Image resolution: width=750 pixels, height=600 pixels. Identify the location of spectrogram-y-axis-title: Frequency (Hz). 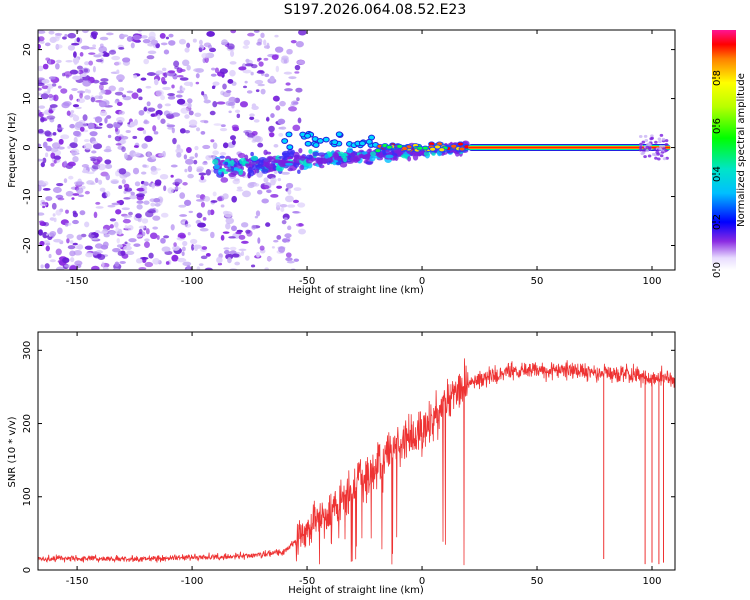
(12, 150).